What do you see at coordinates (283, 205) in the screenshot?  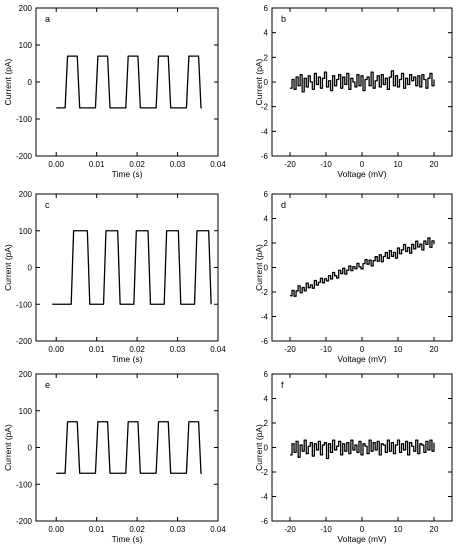 I see `panel-label: d` at bounding box center [283, 205].